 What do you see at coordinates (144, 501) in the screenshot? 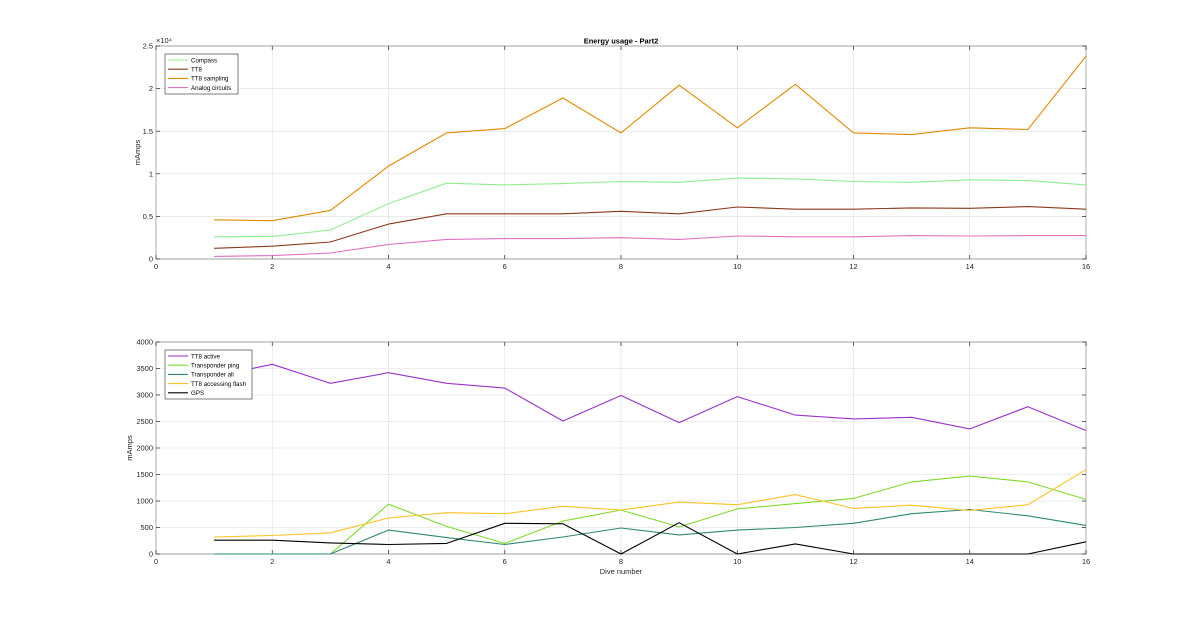
I see `y-tick-label: 1000` at bounding box center [144, 501].